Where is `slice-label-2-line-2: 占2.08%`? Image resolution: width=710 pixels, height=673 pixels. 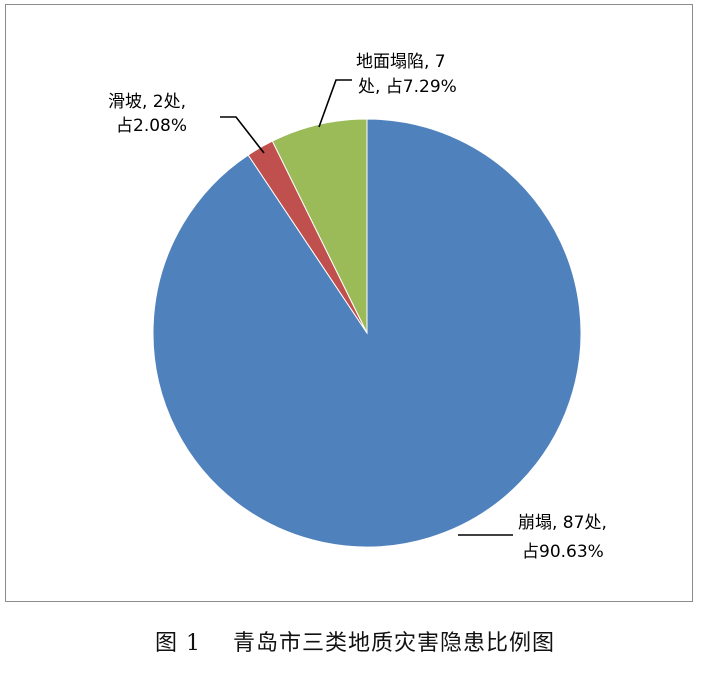
slice-label-2-line-2: 占2.08% is located at coordinates (151, 126).